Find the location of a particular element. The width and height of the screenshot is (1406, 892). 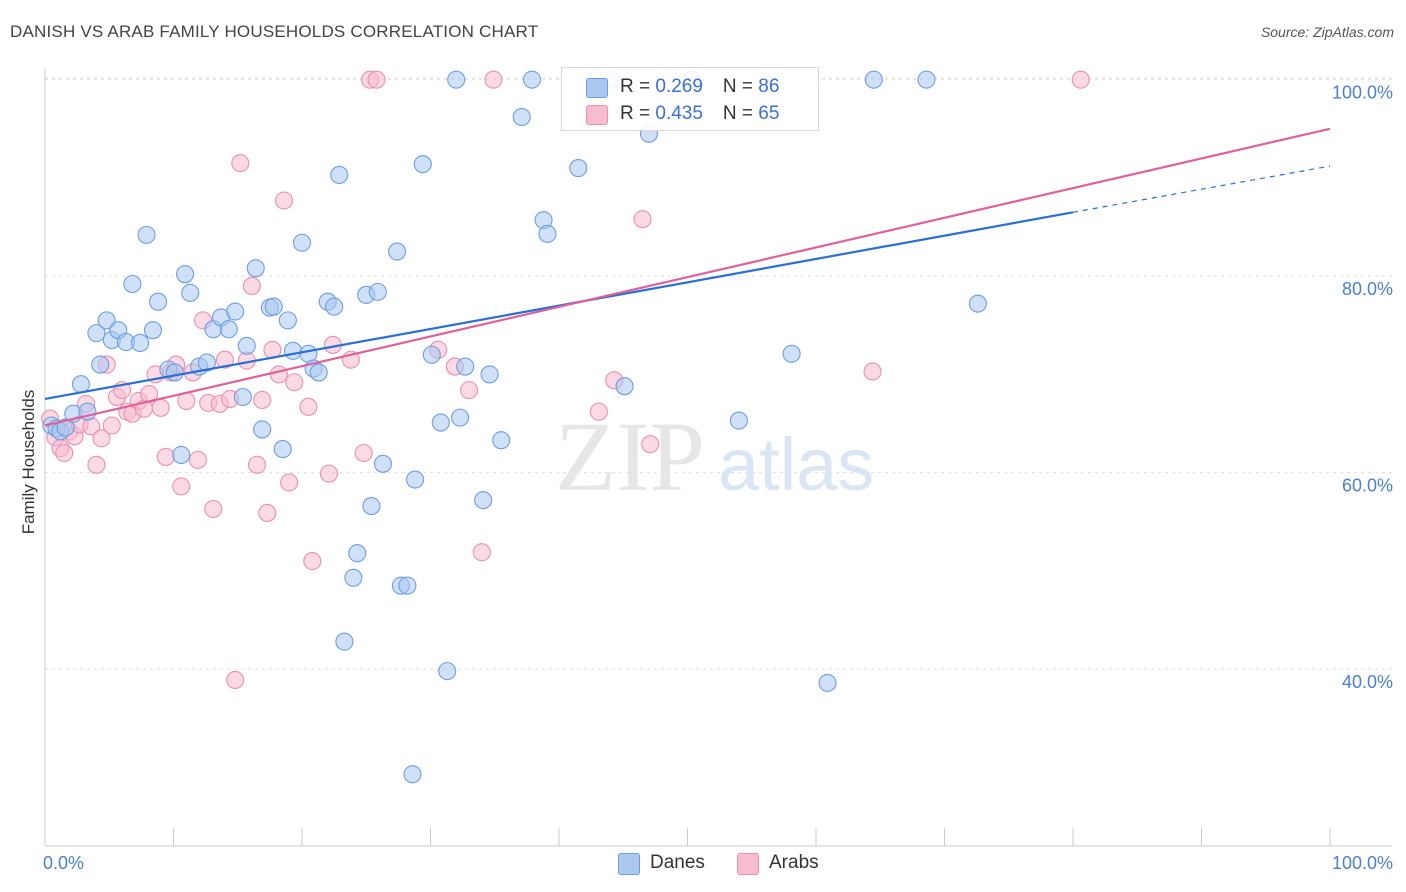

legend-n-value: 86 is located at coordinates (769, 86).